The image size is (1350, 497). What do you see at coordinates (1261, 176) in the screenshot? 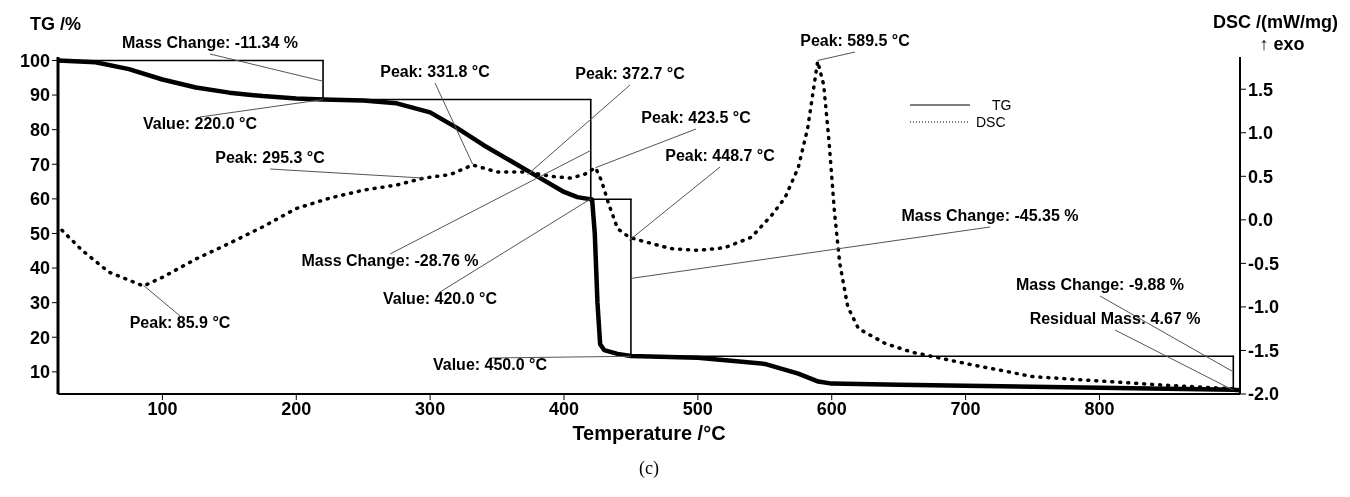
I see `y2-tick-label: 0.5` at bounding box center [1261, 176].